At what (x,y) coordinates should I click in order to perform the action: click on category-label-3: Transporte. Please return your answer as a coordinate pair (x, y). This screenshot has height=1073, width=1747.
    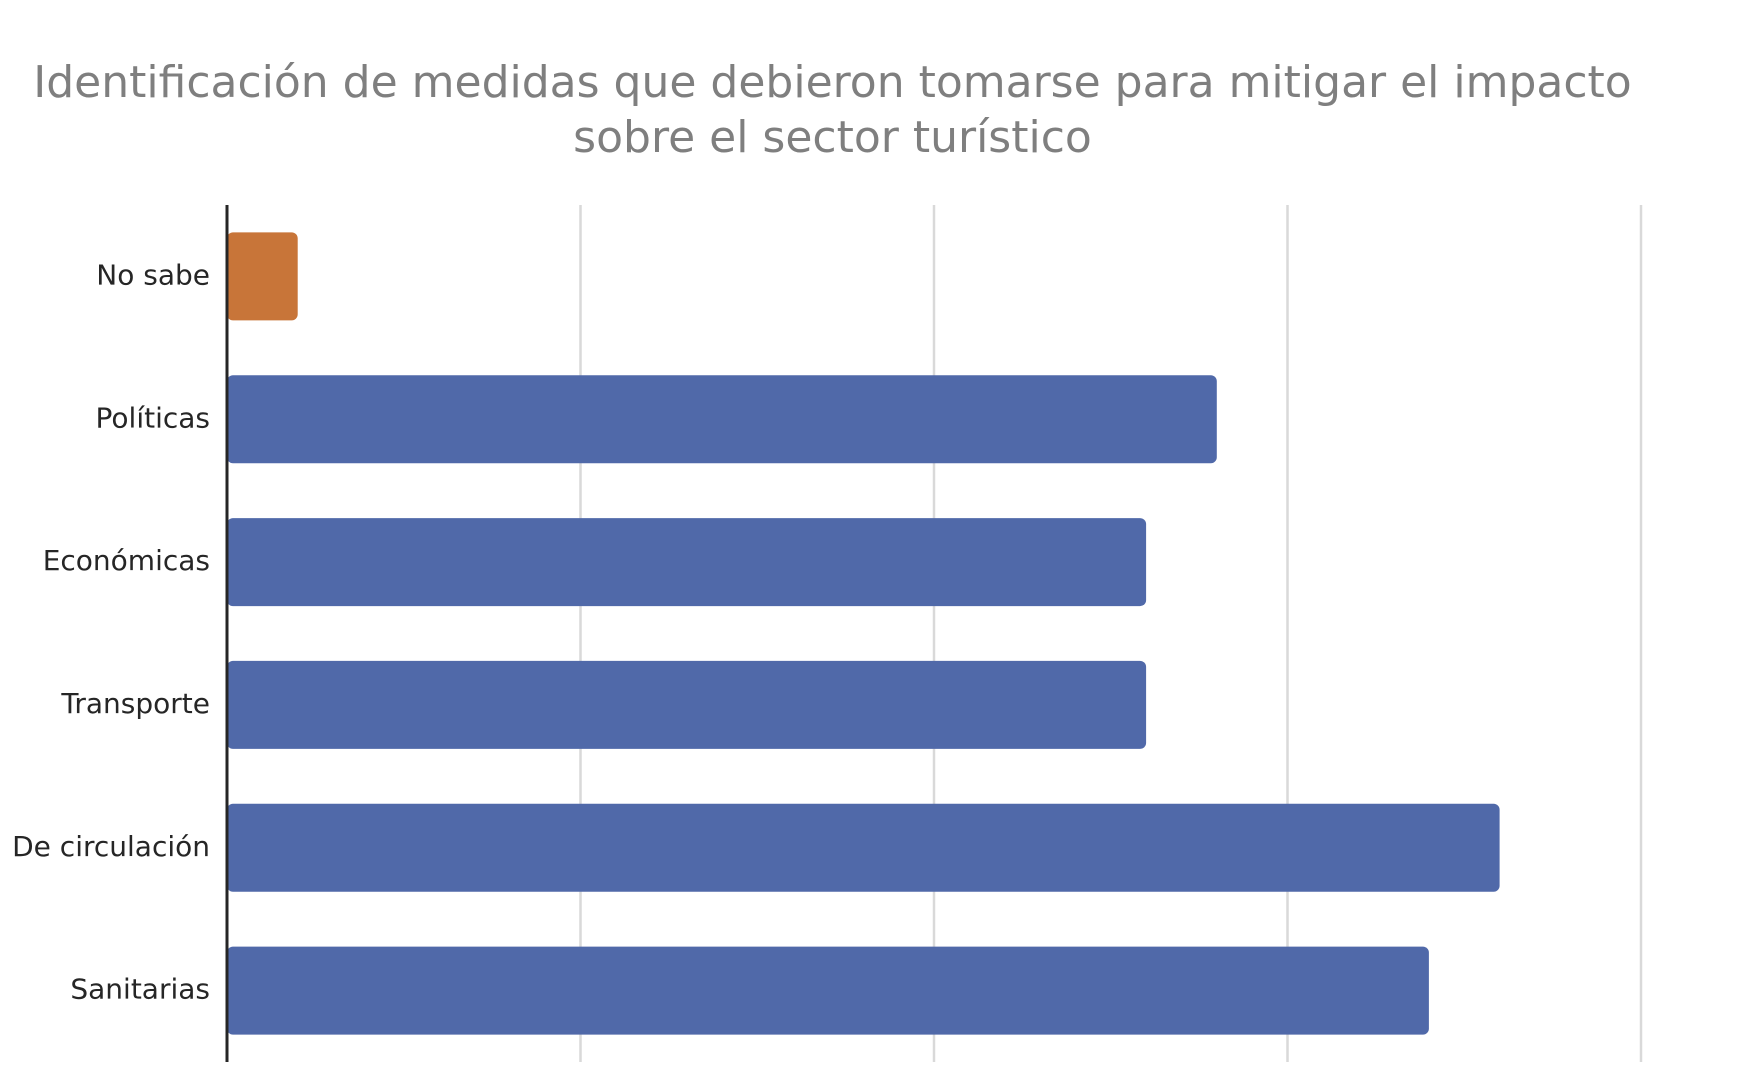
    Looking at the image, I should click on (135, 703).